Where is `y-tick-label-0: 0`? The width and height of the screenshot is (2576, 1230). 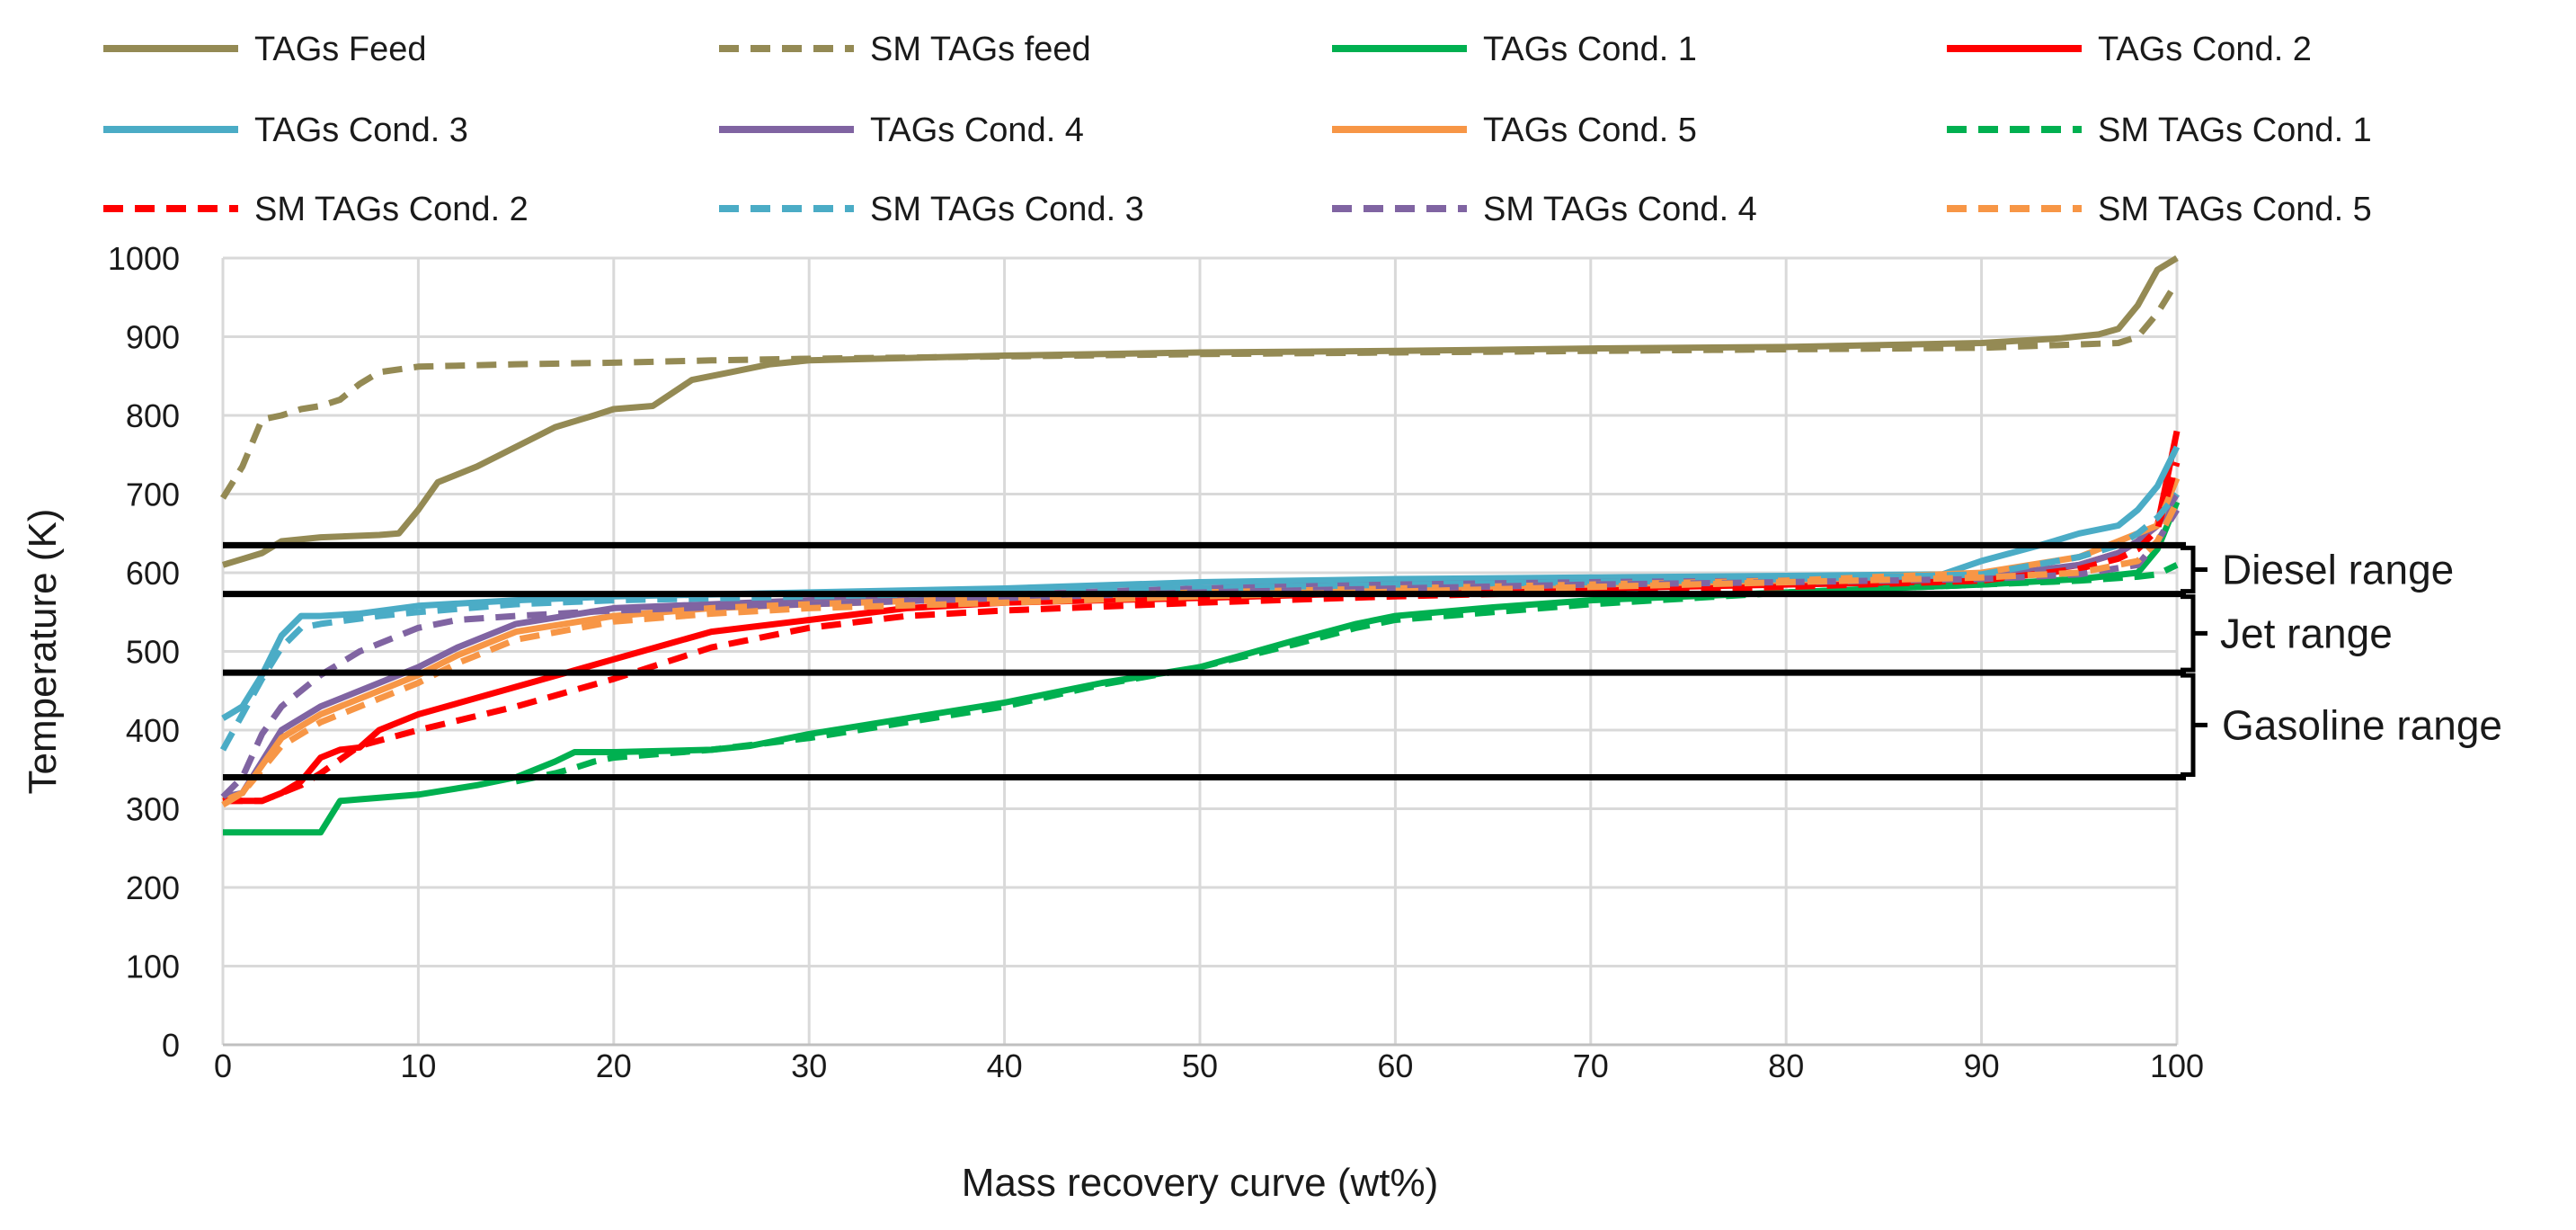
y-tick-label-0: 0 is located at coordinates (171, 1046).